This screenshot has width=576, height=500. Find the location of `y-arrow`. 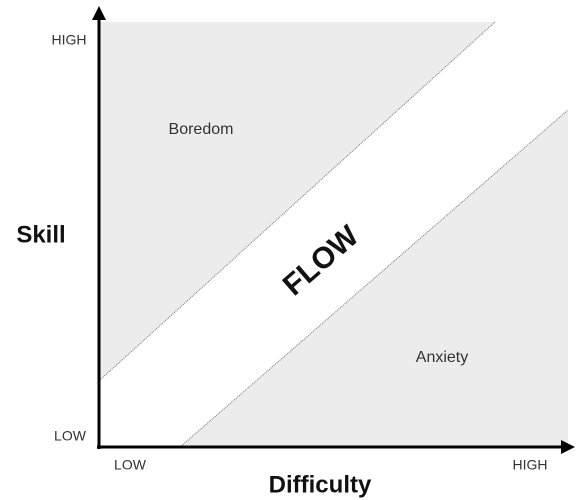

y-arrow is located at coordinates (99, 13).